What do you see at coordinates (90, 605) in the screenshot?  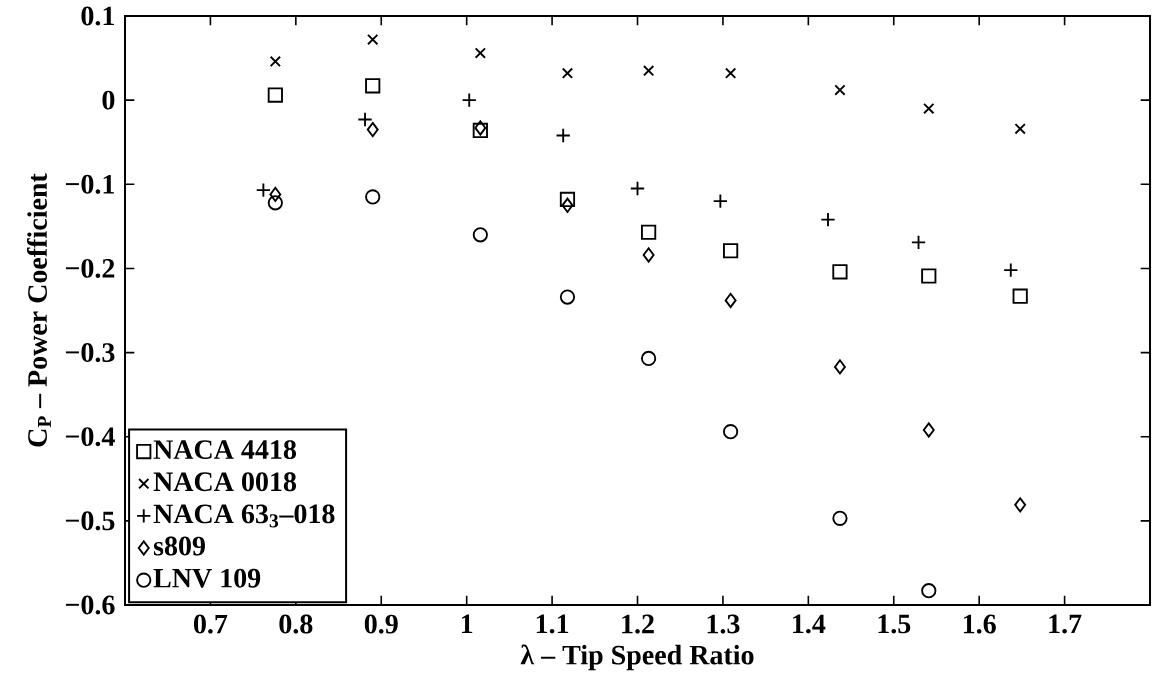 I see `y-tick-label: −0.6` at bounding box center [90, 605].